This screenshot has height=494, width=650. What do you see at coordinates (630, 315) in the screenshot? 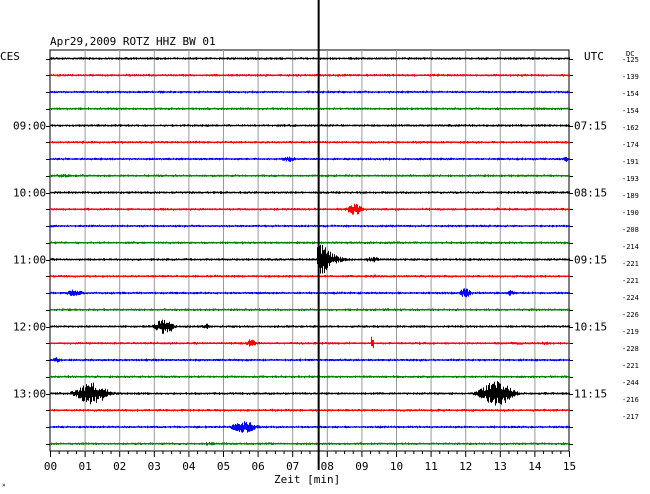
I see `dc-value: -226` at bounding box center [630, 315].